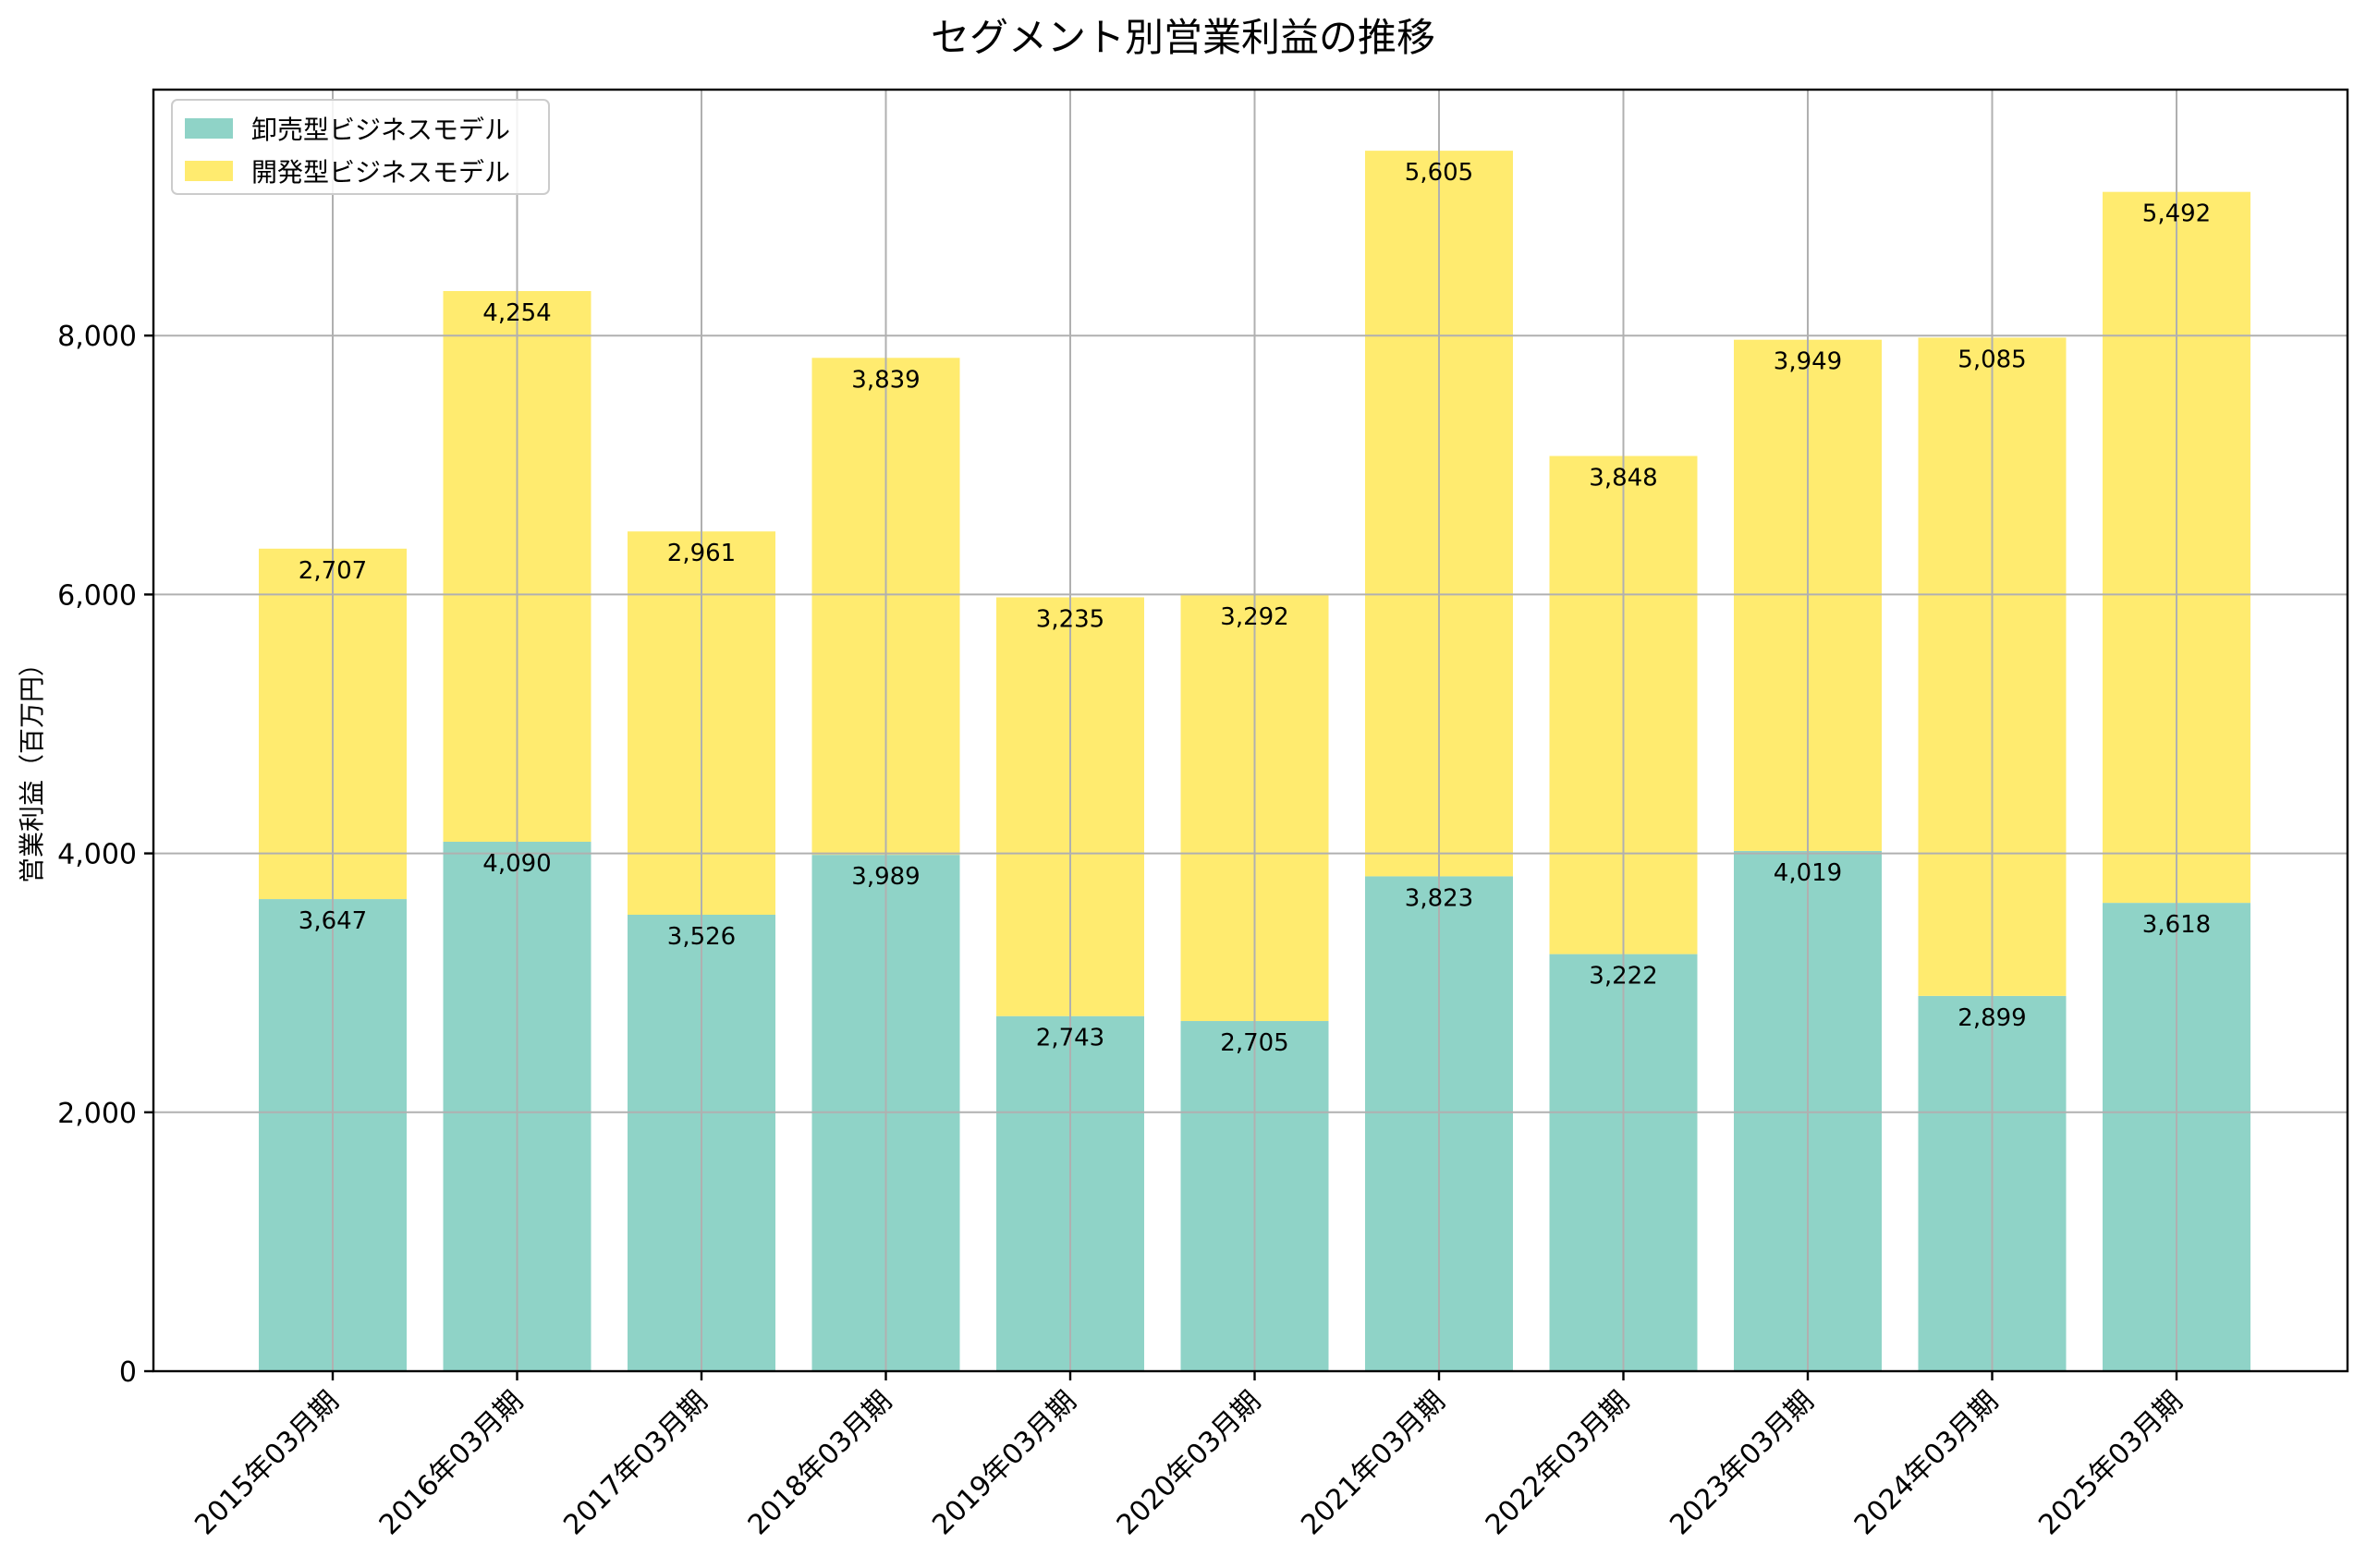  Describe the element at coordinates (1439, 173) in the screenshot. I see `data-label-development-6: 5,605` at that location.